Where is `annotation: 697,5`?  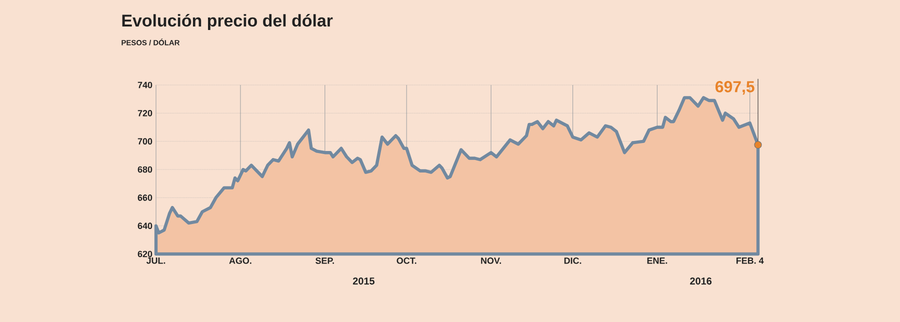
annotation: 697,5 is located at coordinates (734, 88).